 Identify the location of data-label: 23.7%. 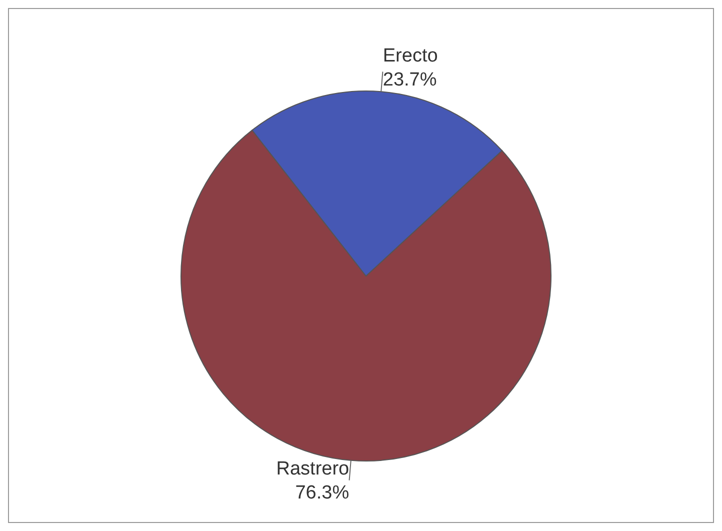
(409, 80).